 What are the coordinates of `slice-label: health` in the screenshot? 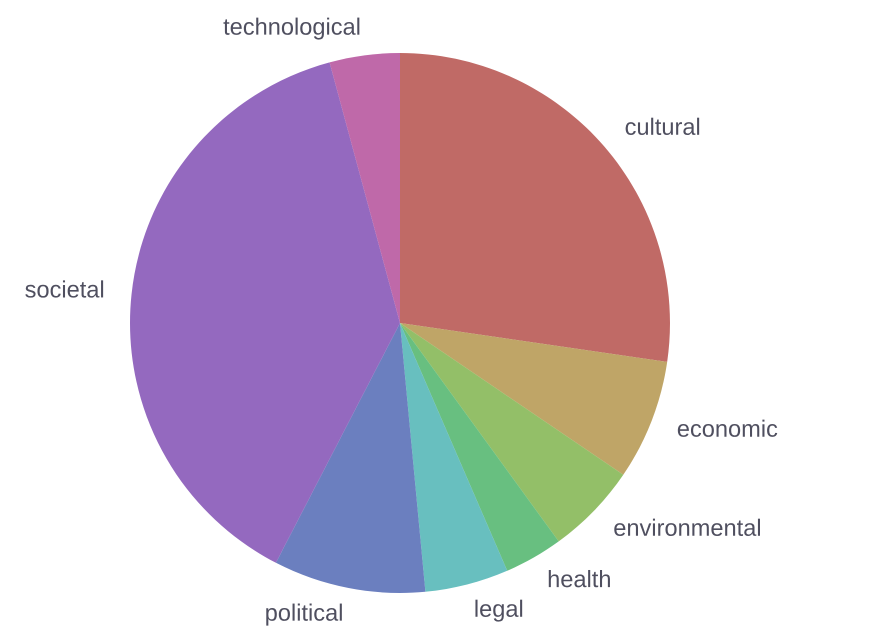 It's located at (579, 579).